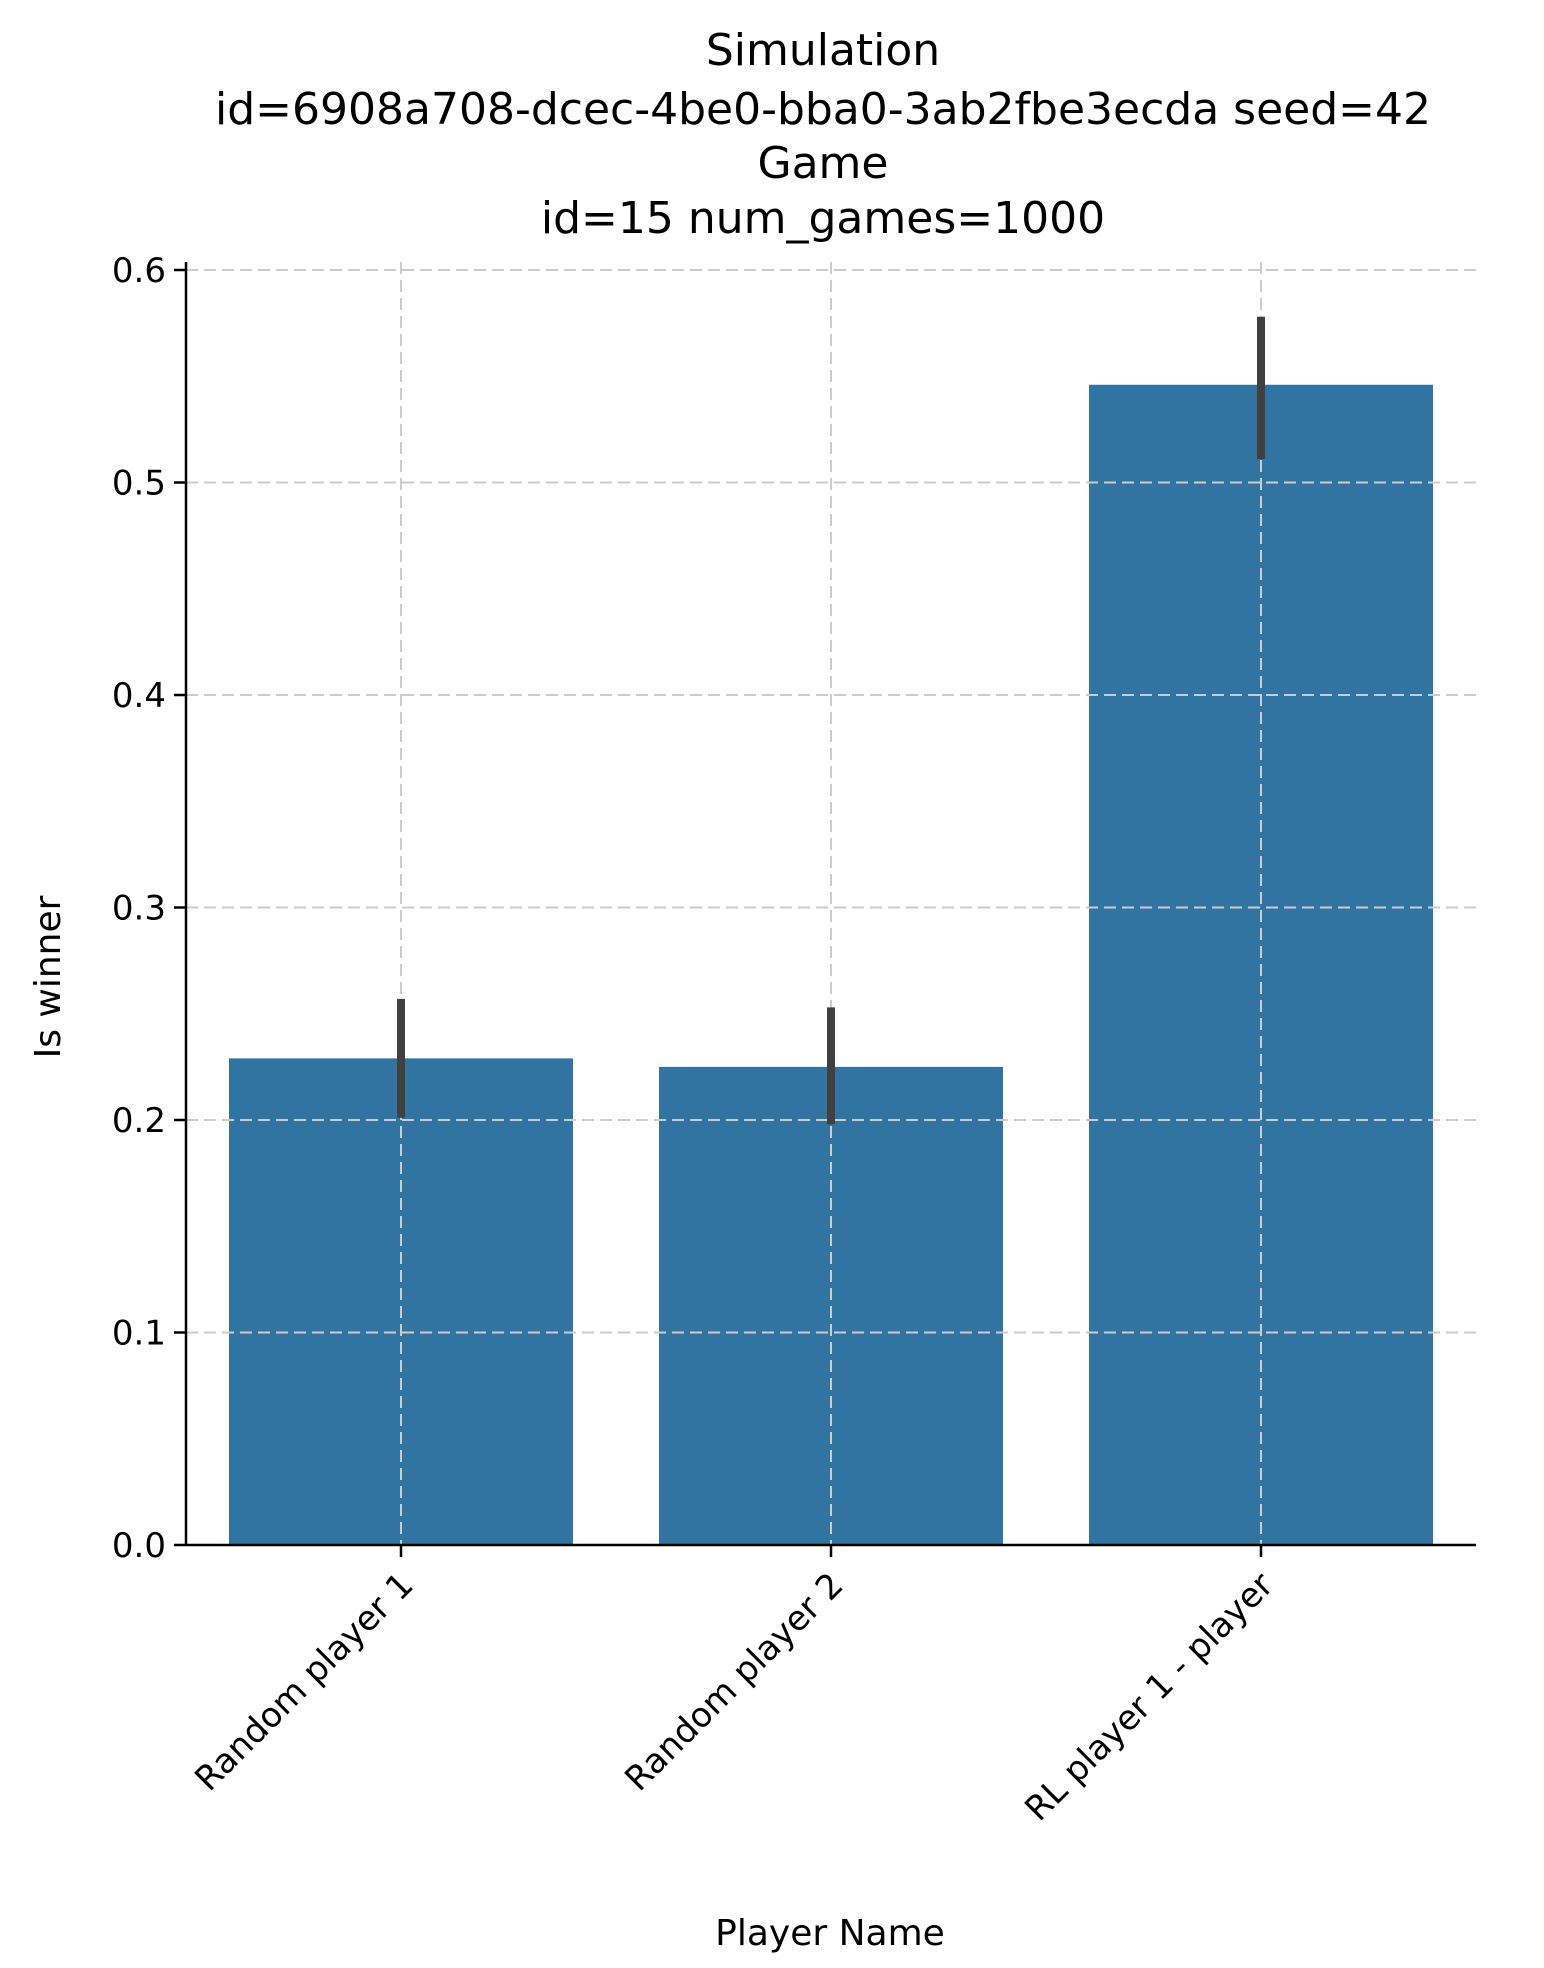  I want to click on x-tick-label: RL player 1 - player, so click(1149, 1697).